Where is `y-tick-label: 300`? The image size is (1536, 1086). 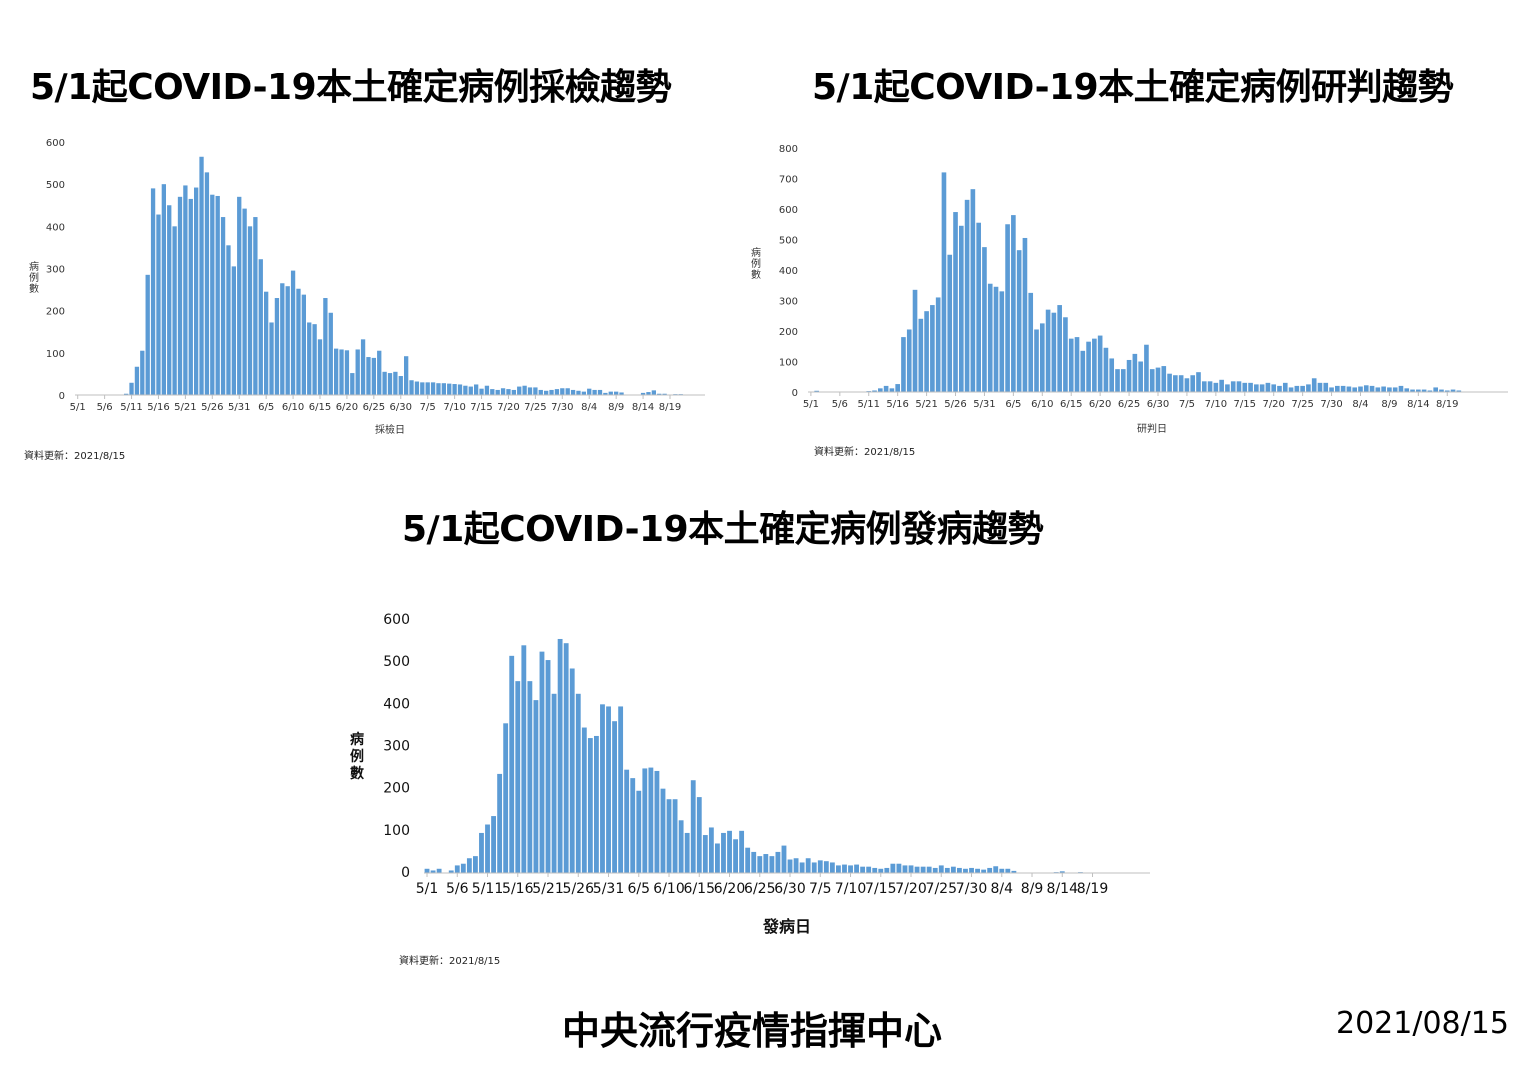 y-tick-label: 300 is located at coordinates (788, 302).